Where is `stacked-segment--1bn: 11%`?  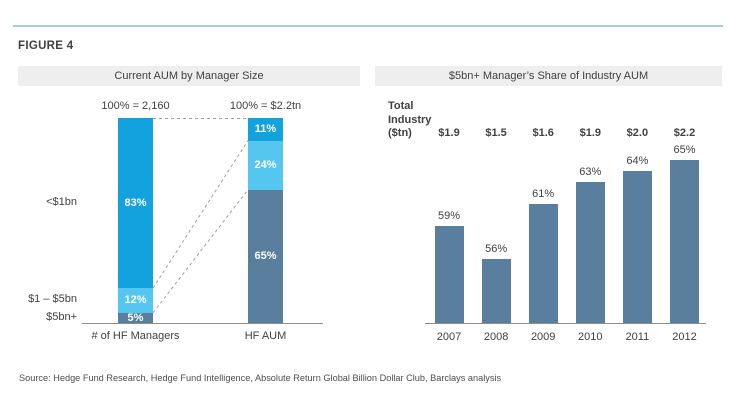
stacked-segment--1bn: 11% is located at coordinates (265, 129).